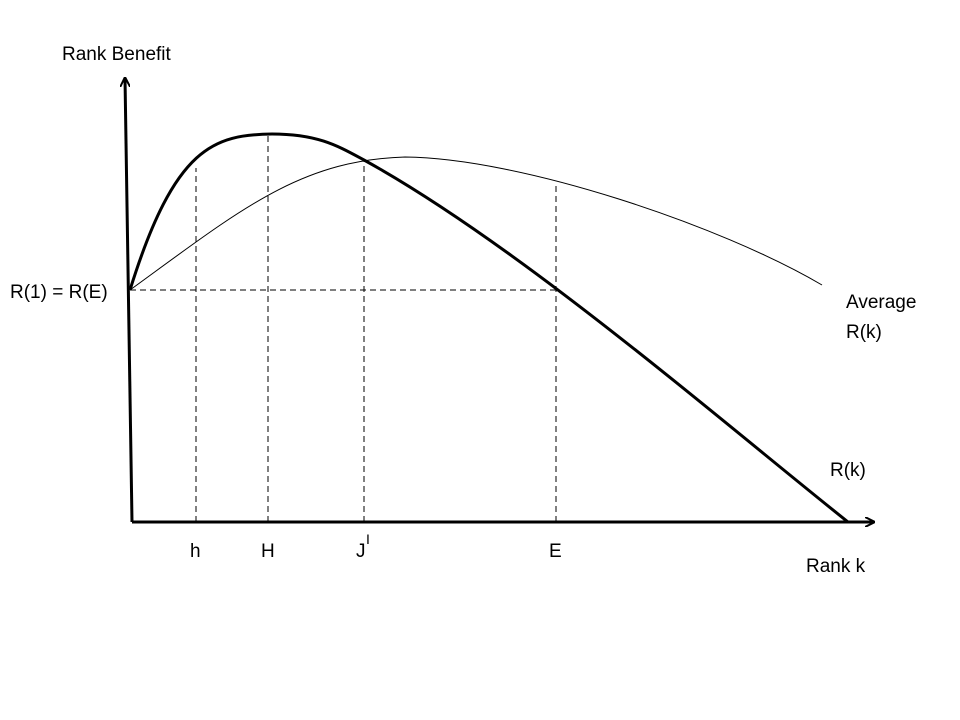 The height and width of the screenshot is (720, 960). Describe the element at coordinates (117, 54) in the screenshot. I see `y-axis-label: Rank Benefit` at that location.